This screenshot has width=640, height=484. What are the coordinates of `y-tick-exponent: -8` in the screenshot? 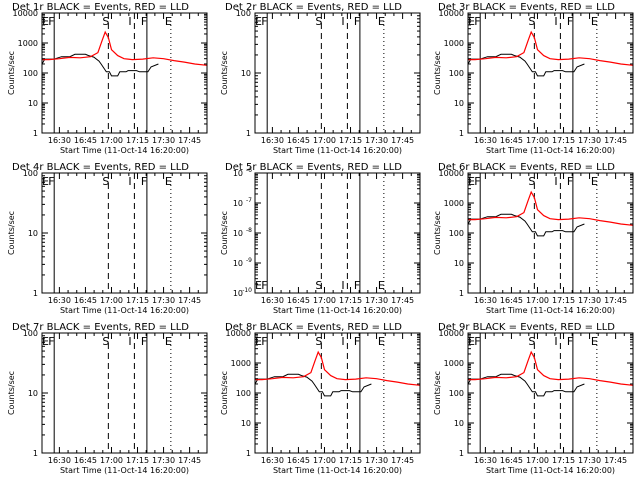 It's located at (249, 230).